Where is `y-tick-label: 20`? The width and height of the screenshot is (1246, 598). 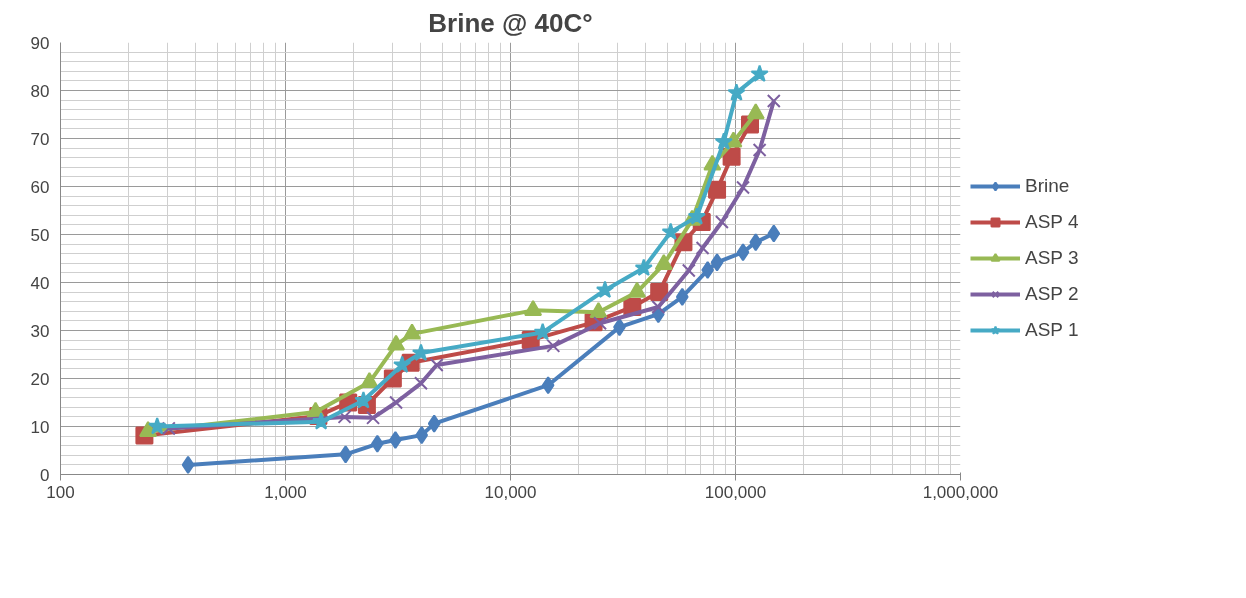 y-tick-label: 20 is located at coordinates (40, 379).